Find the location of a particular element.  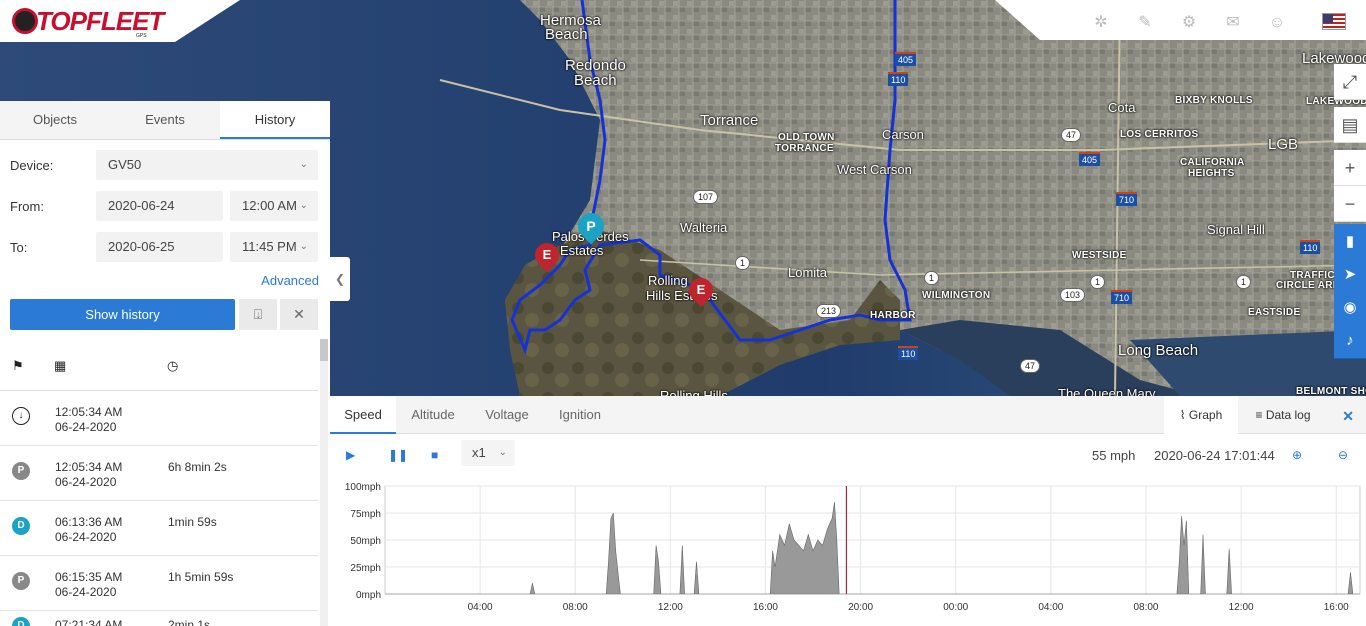

y-tick-label: 50mph is located at coordinates (365, 541).